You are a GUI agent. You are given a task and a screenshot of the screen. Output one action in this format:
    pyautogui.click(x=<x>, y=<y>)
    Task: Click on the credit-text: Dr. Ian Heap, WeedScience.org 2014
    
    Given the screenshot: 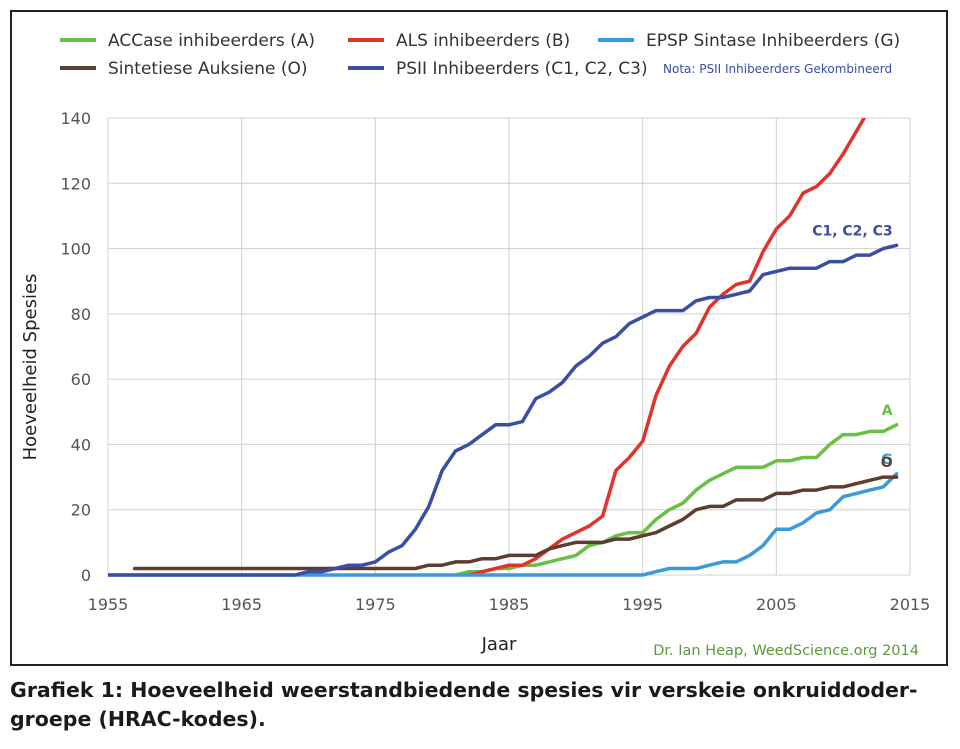 What is the action you would take?
    pyautogui.click(x=786, y=651)
    